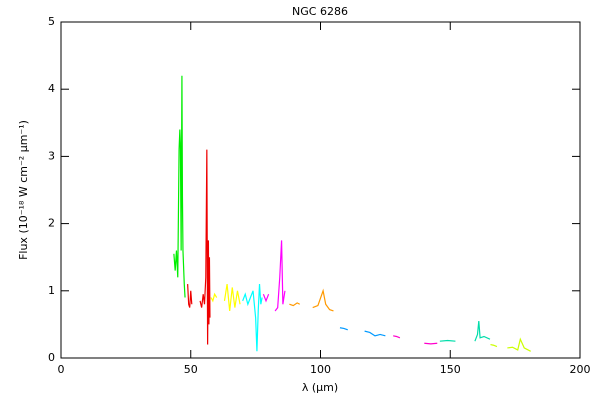  I want to click on chart-title: NGC 6286, so click(320, 11).